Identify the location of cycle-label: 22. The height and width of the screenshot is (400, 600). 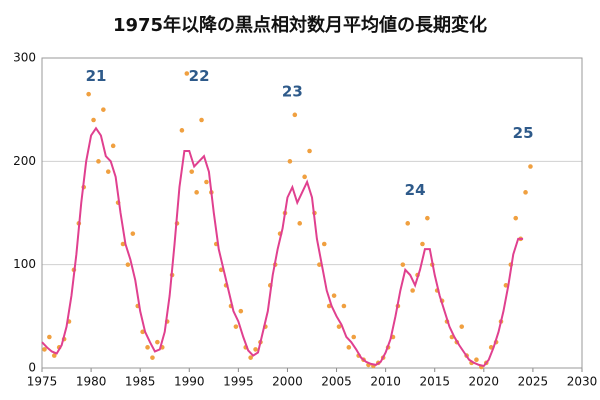
(199, 76).